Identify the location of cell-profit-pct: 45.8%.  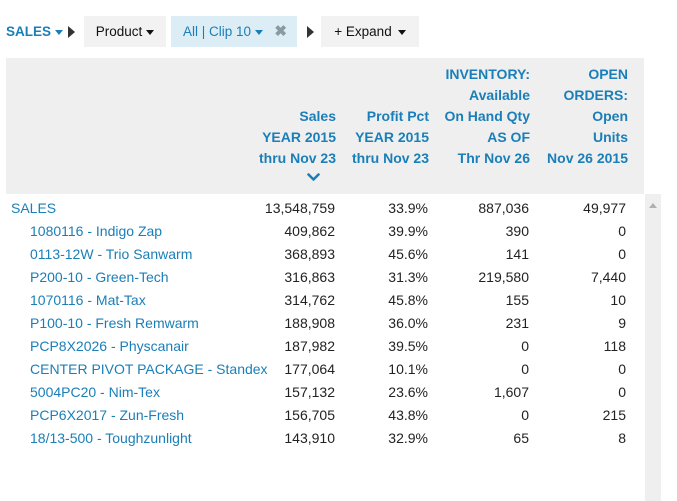
(408, 300).